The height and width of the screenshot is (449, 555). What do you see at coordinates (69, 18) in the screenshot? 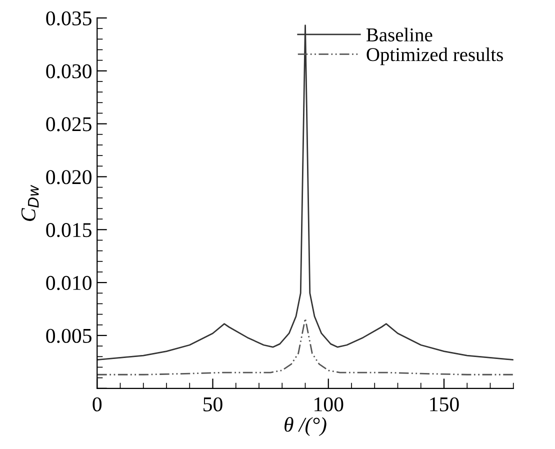
I see `y-tick-label: 0.035` at bounding box center [69, 18].